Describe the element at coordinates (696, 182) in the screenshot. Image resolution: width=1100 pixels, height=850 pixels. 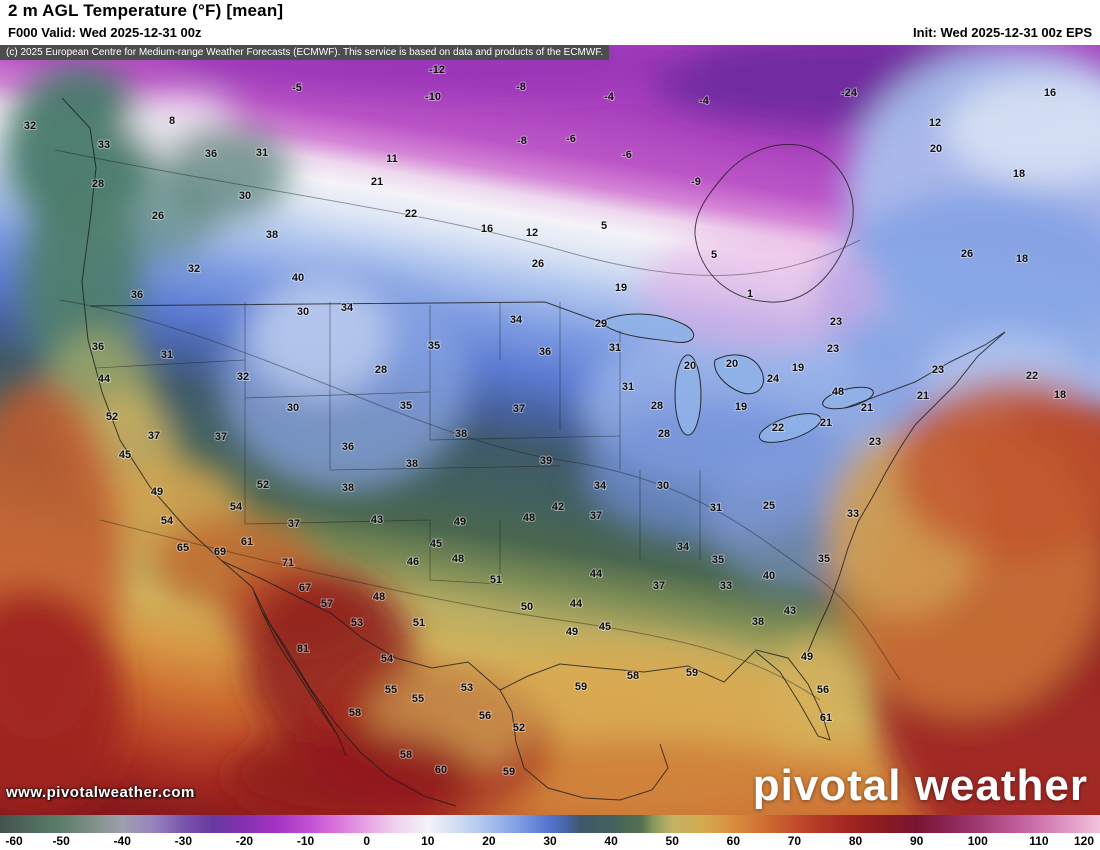
I see `temp-label: -9` at that location.